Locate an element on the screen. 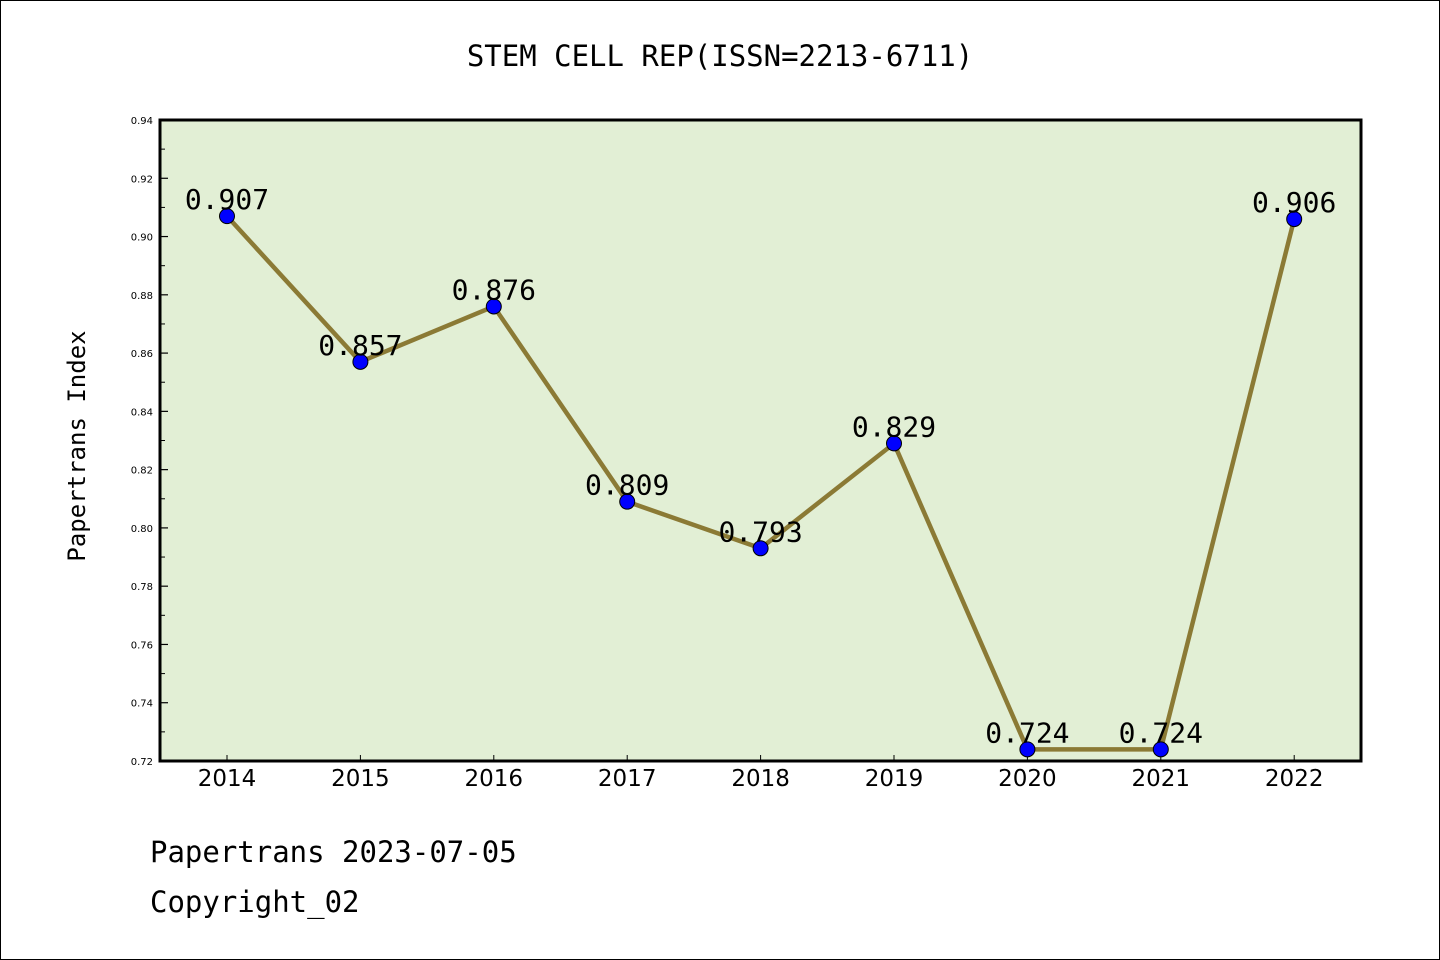  data-label: 0.876 is located at coordinates (494, 289).